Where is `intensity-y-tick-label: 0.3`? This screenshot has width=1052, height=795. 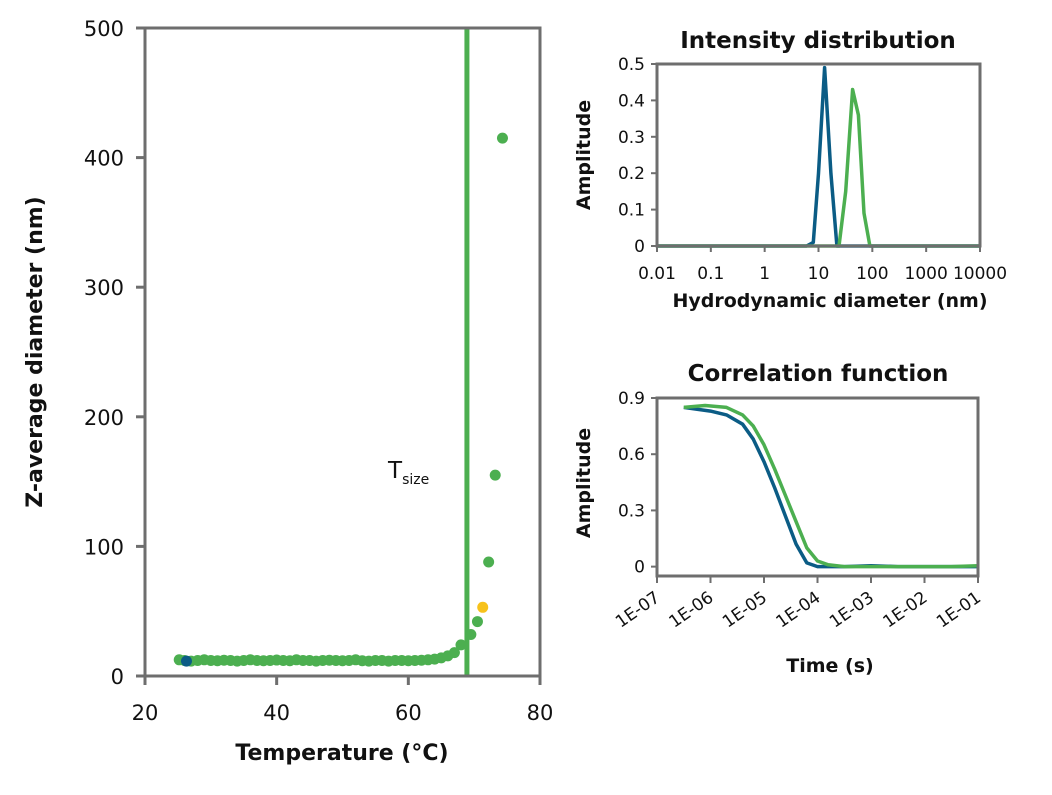
intensity-y-tick-label: 0.3 is located at coordinates (631, 138).